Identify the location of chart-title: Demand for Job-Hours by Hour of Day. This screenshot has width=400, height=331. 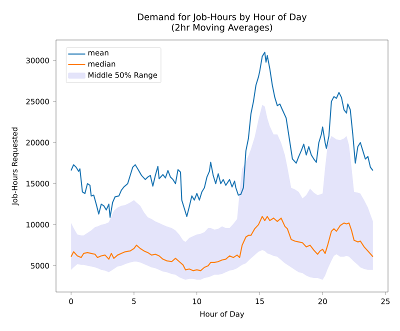
(222, 17).